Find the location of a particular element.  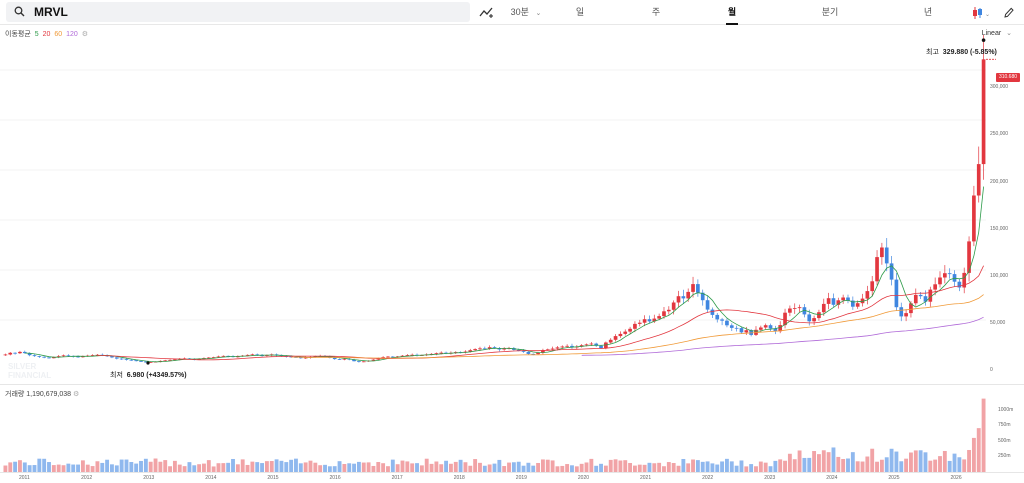

low-annotation: 최저 6.980 (+4349.57%) is located at coordinates (148, 375).